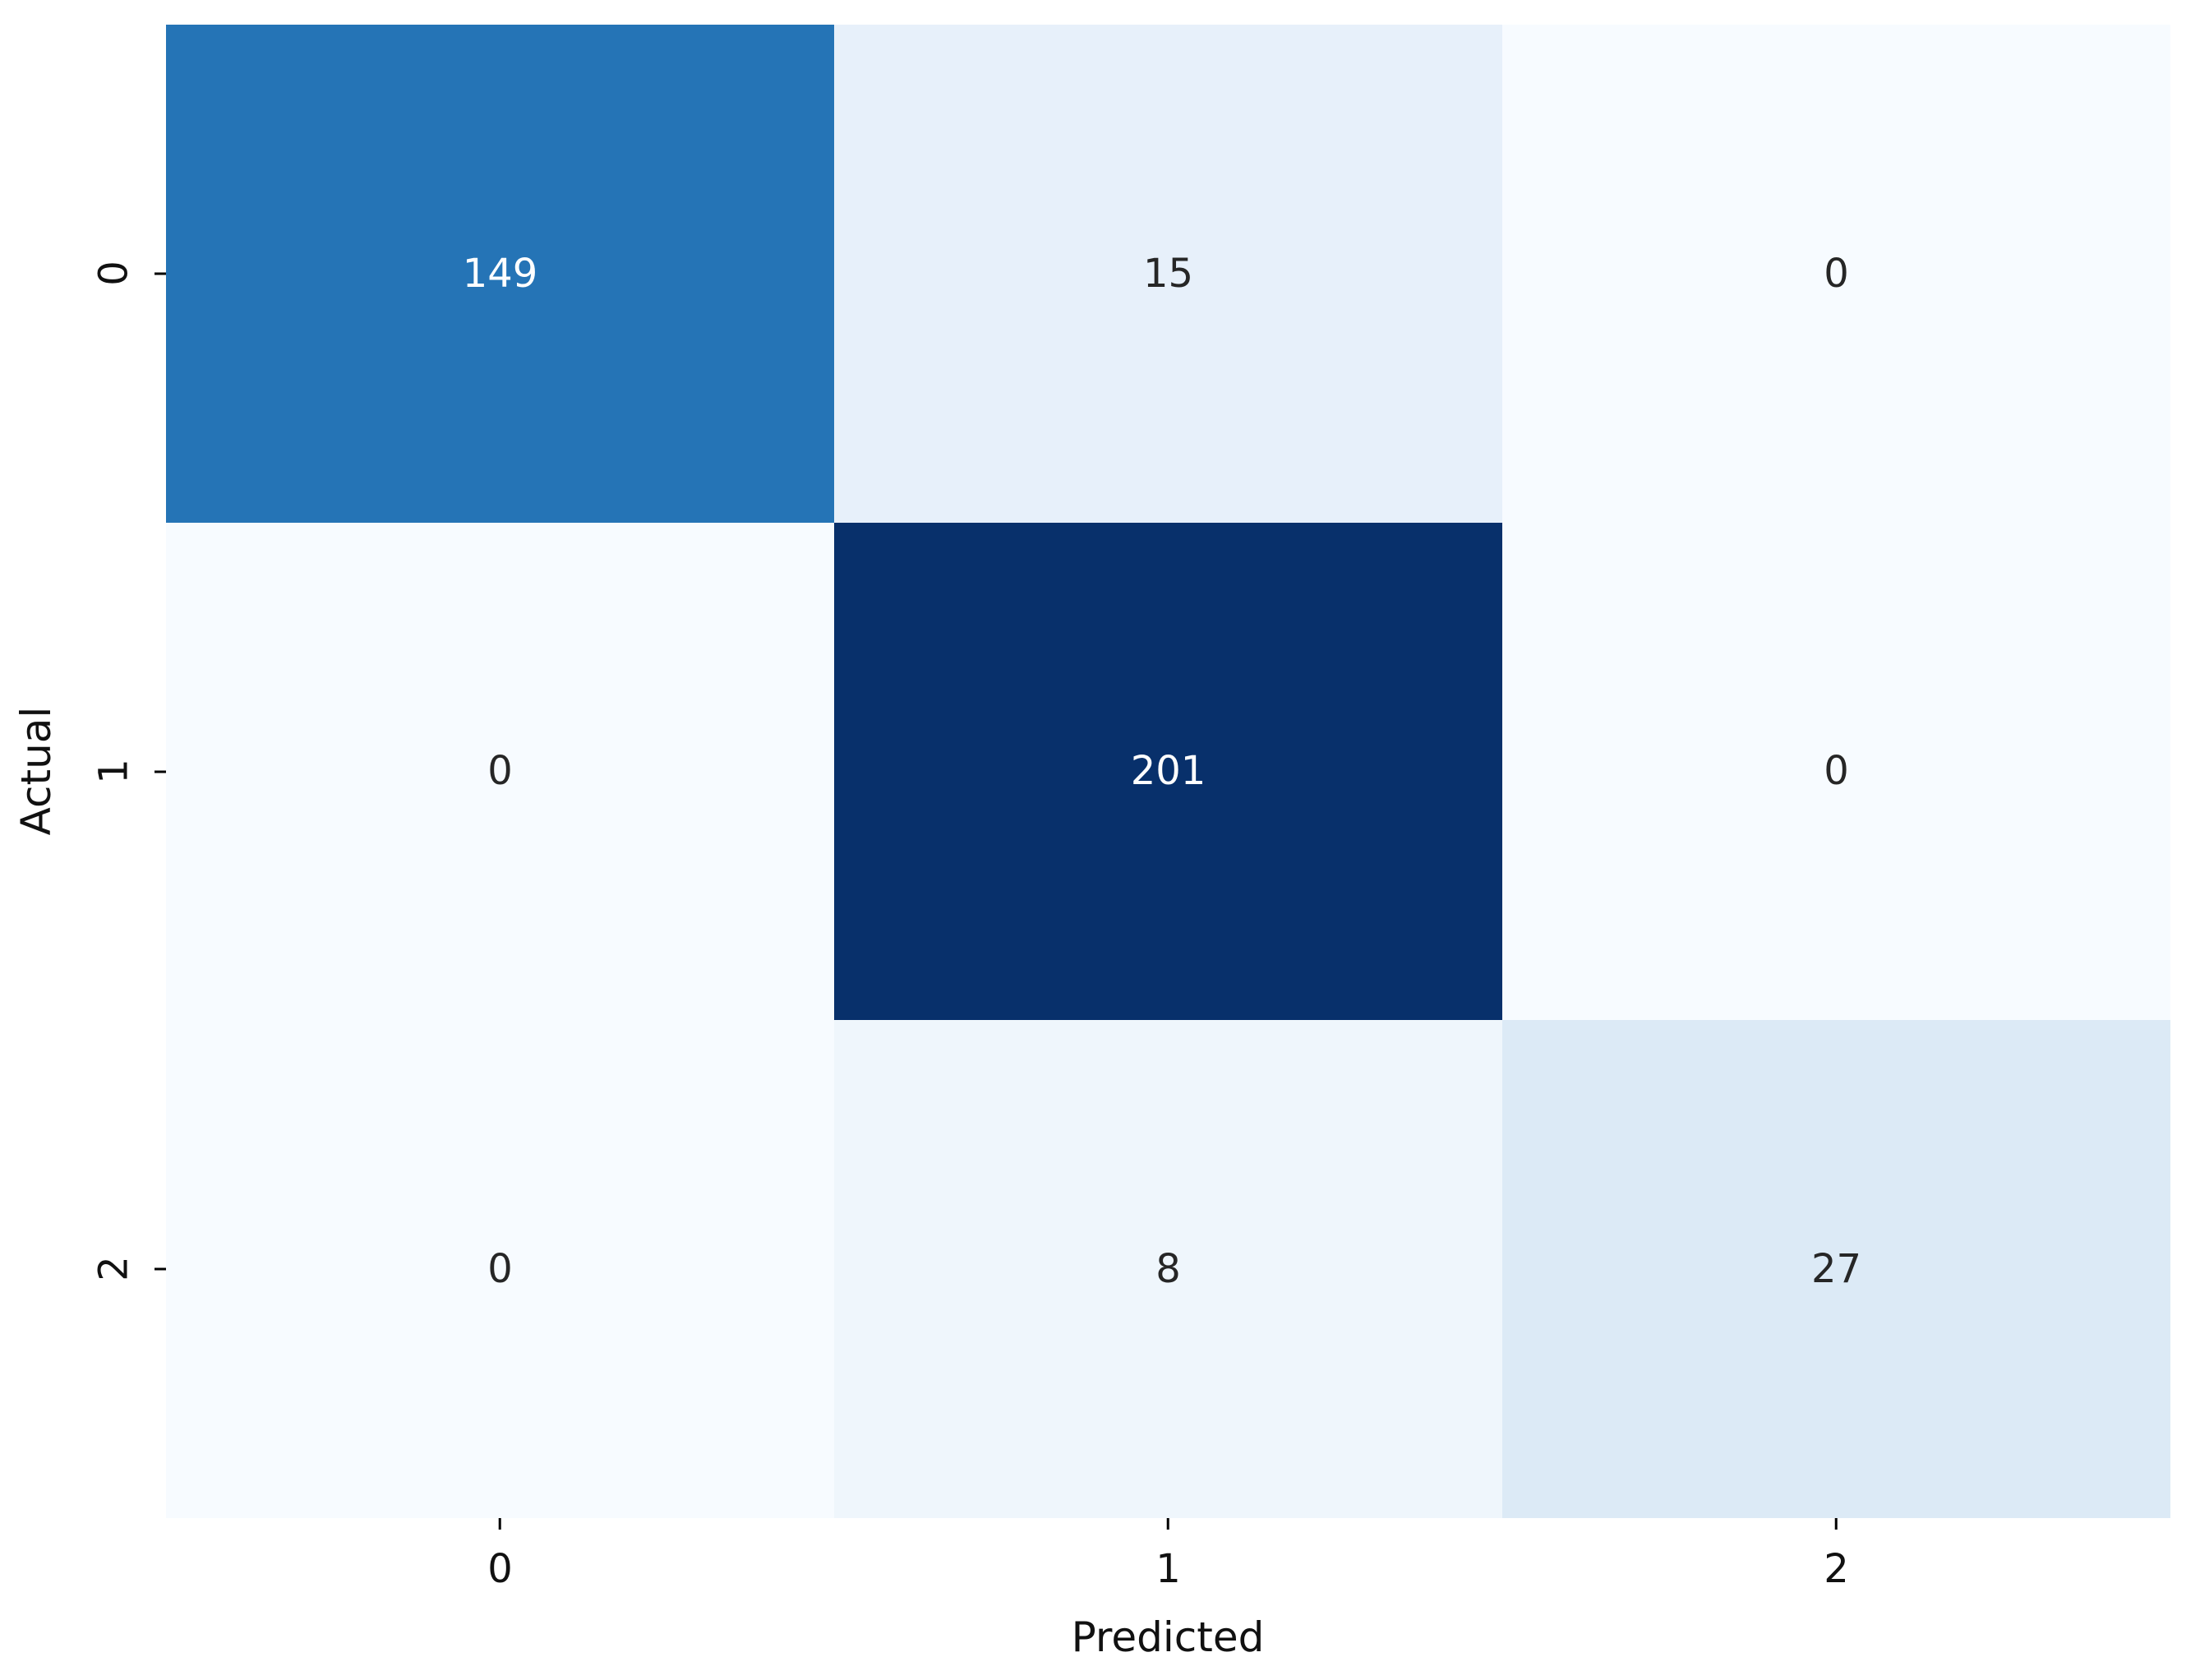 The image size is (2200, 1680). Describe the element at coordinates (36, 771) in the screenshot. I see `y-axis-label: Actual` at that location.